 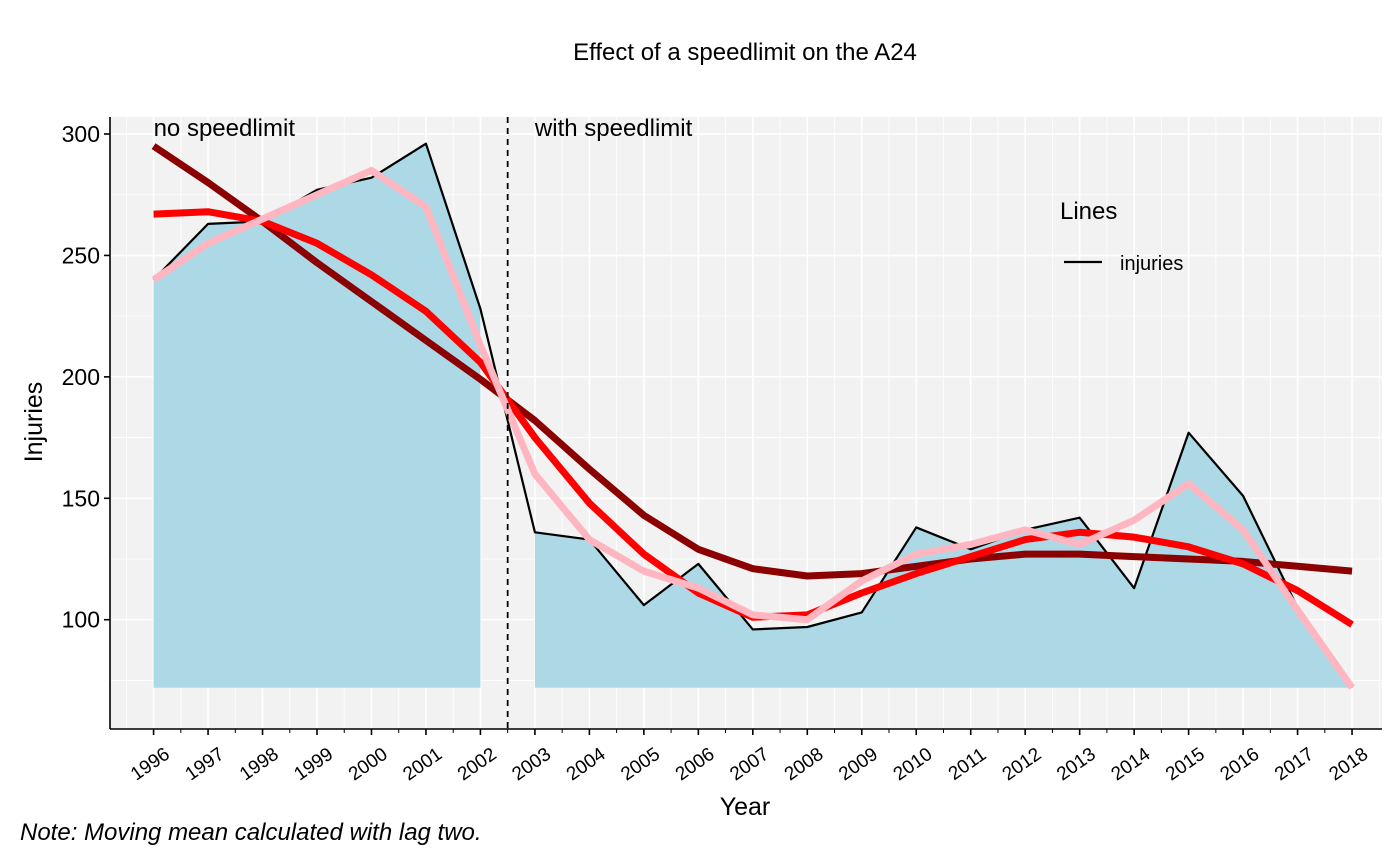 What do you see at coordinates (1076, 764) in the screenshot?
I see `x-tick-label: 2013` at bounding box center [1076, 764].